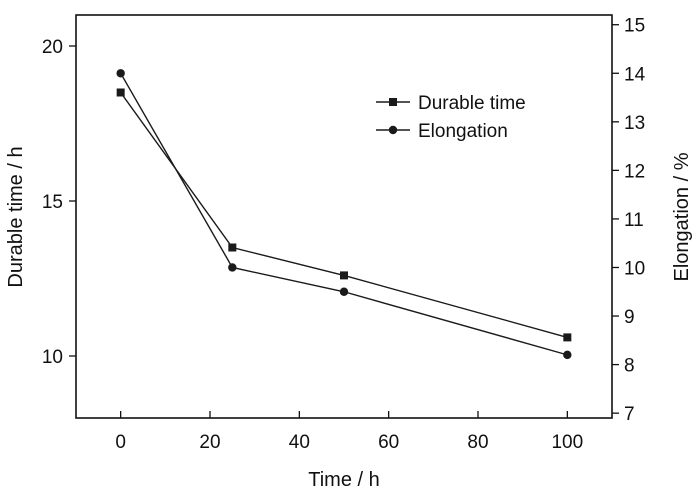  Describe the element at coordinates (567, 442) in the screenshot. I see `x-tick-label: 100` at that location.